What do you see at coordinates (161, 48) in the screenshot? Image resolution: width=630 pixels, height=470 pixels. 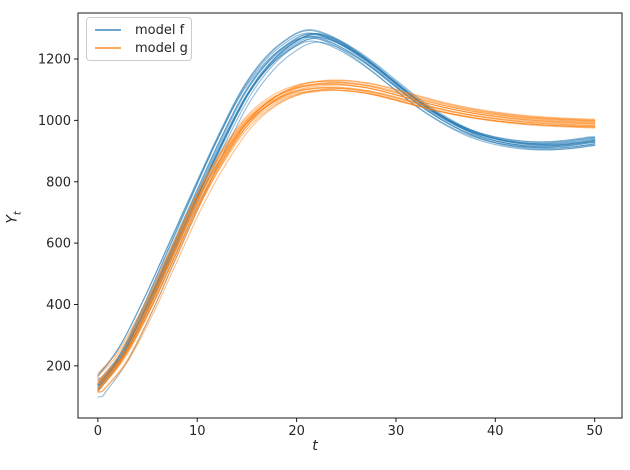 I see `legend-label-model-g: model g` at bounding box center [161, 48].